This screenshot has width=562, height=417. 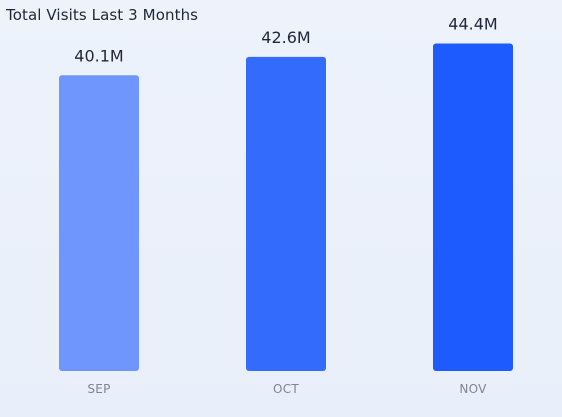 I want to click on category-label-sep: SEP, so click(x=98, y=389).